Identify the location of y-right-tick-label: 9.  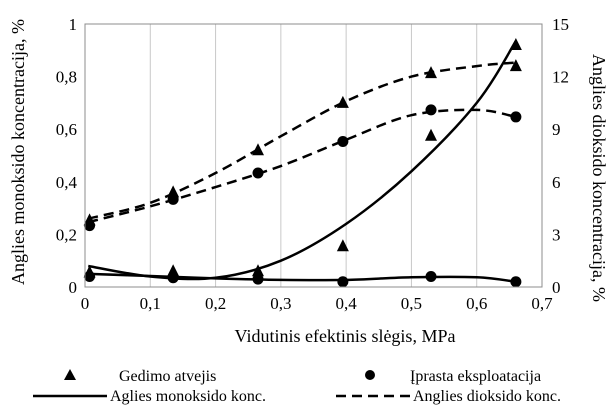
(556, 129).